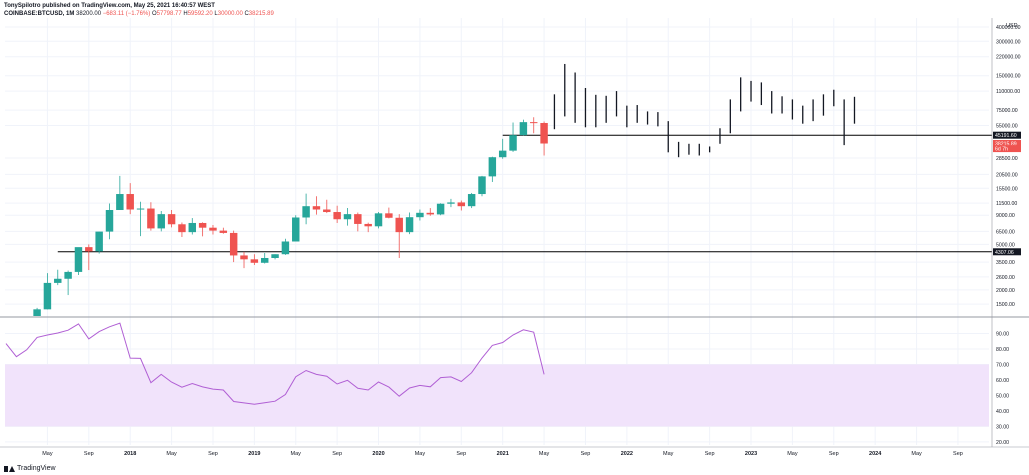 The width and height of the screenshot is (1029, 475). I want to click on last-price: 38200.00, so click(89, 14).